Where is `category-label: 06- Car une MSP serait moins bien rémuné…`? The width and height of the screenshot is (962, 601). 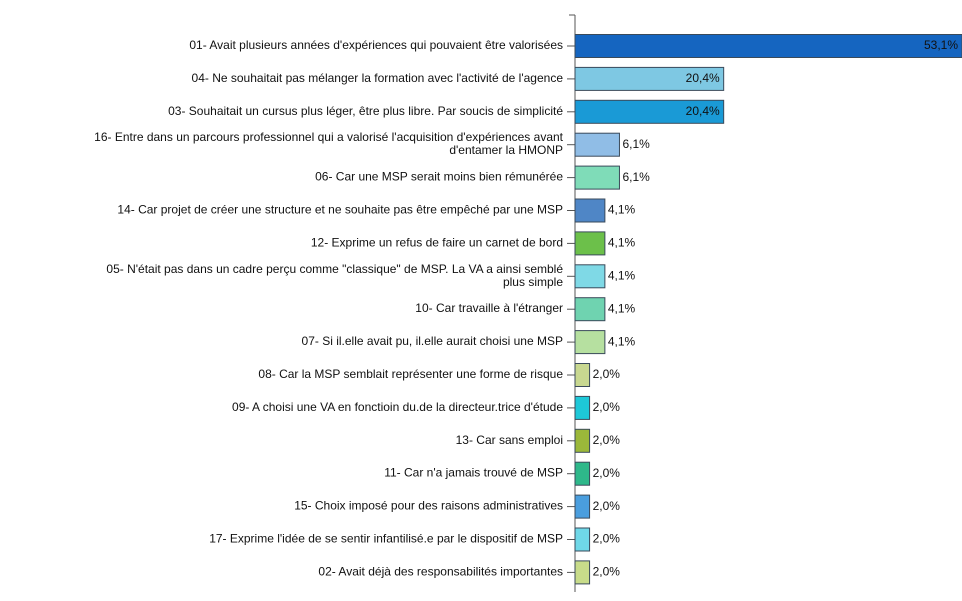 category-label: 06- Car une MSP serait moins bien rémuné… is located at coordinates (439, 177).